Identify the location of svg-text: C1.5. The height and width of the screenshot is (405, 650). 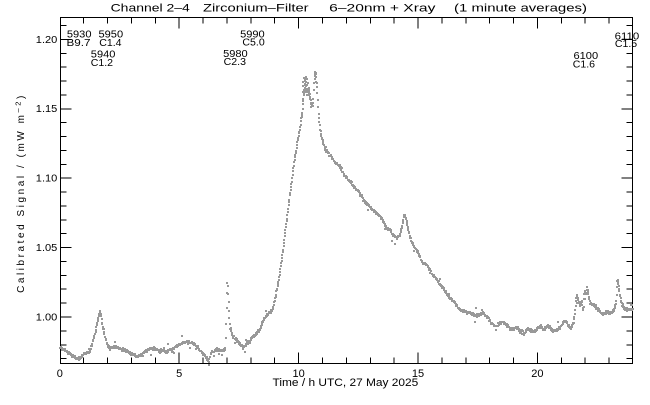
(626, 44).